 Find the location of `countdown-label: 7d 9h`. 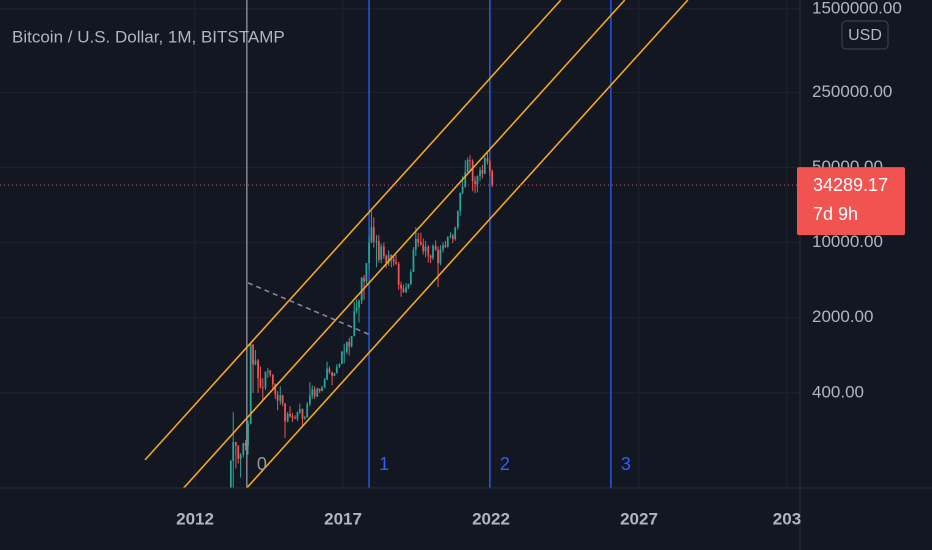

countdown-label: 7d 9h is located at coordinates (835, 214).